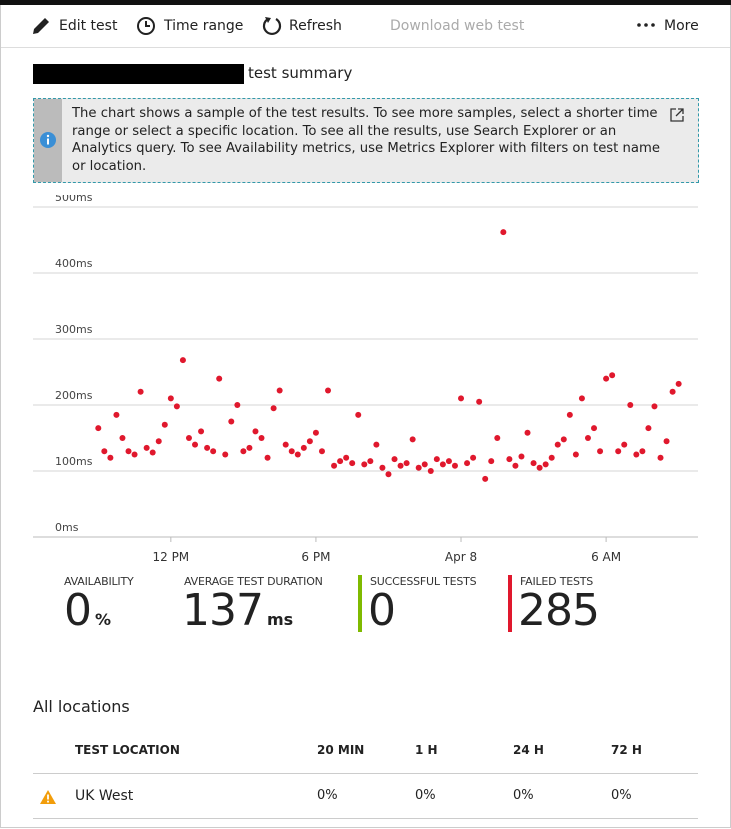 The height and width of the screenshot is (829, 731). What do you see at coordinates (461, 557) in the screenshot?
I see `x-tick-label: Apr 8` at bounding box center [461, 557].